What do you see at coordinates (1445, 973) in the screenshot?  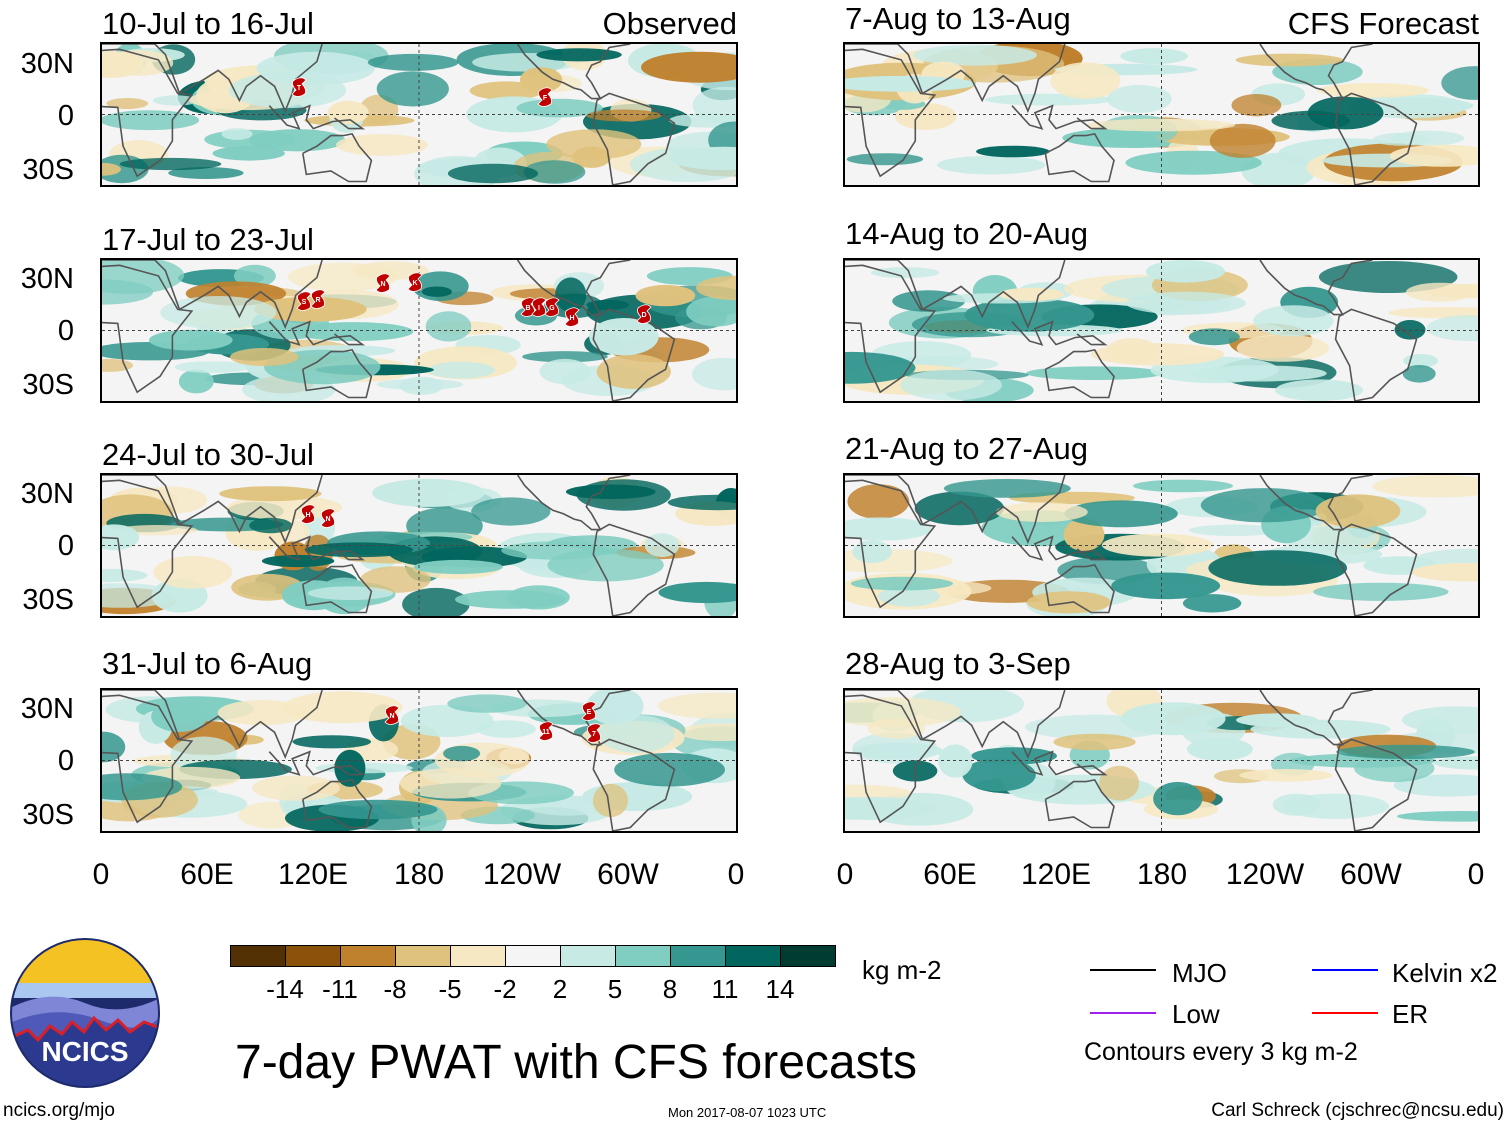 I see `legend-label-kelvin: Kelvin x2` at bounding box center [1445, 973].